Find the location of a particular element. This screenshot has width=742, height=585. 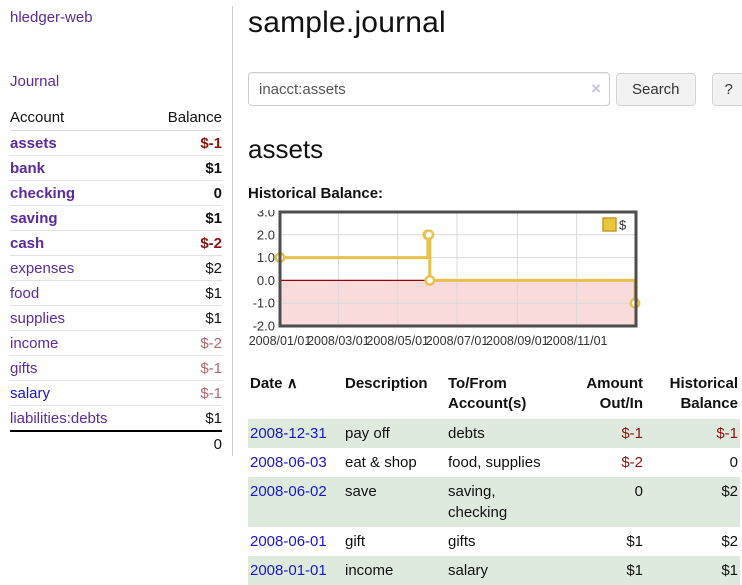

y-axis-tick-label: -2.0 is located at coordinates (264, 326).